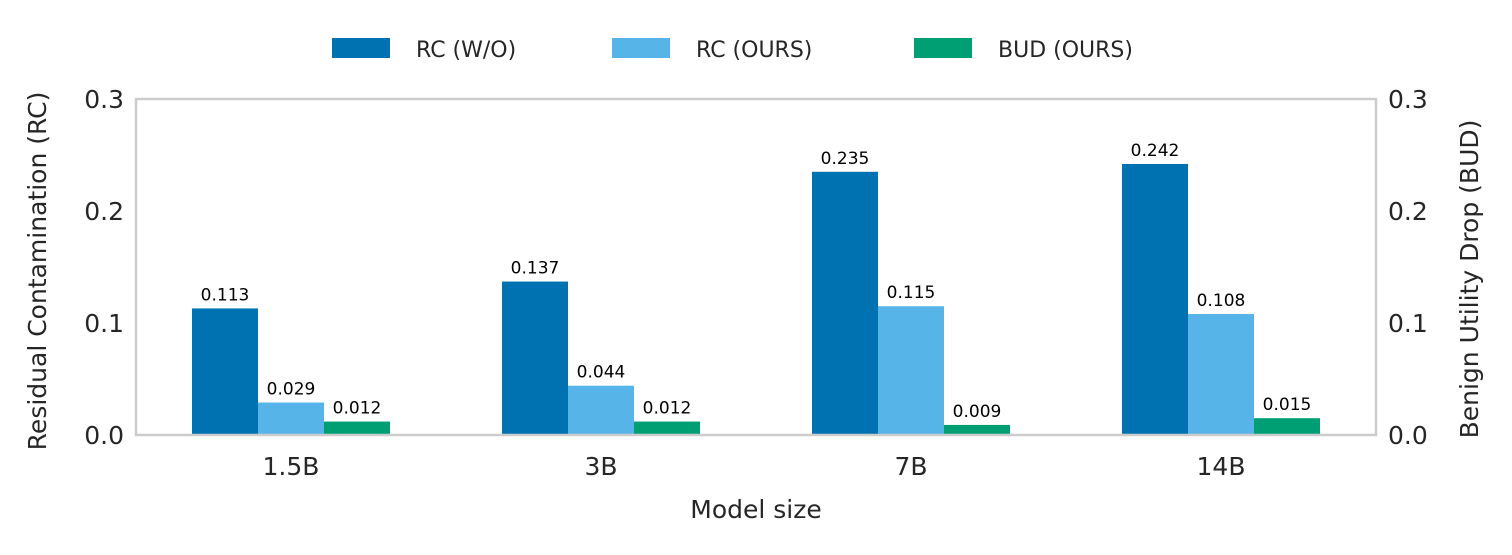  What do you see at coordinates (37, 271) in the screenshot?
I see `left-y-axis-title: Residual Contamination (RC)` at bounding box center [37, 271].